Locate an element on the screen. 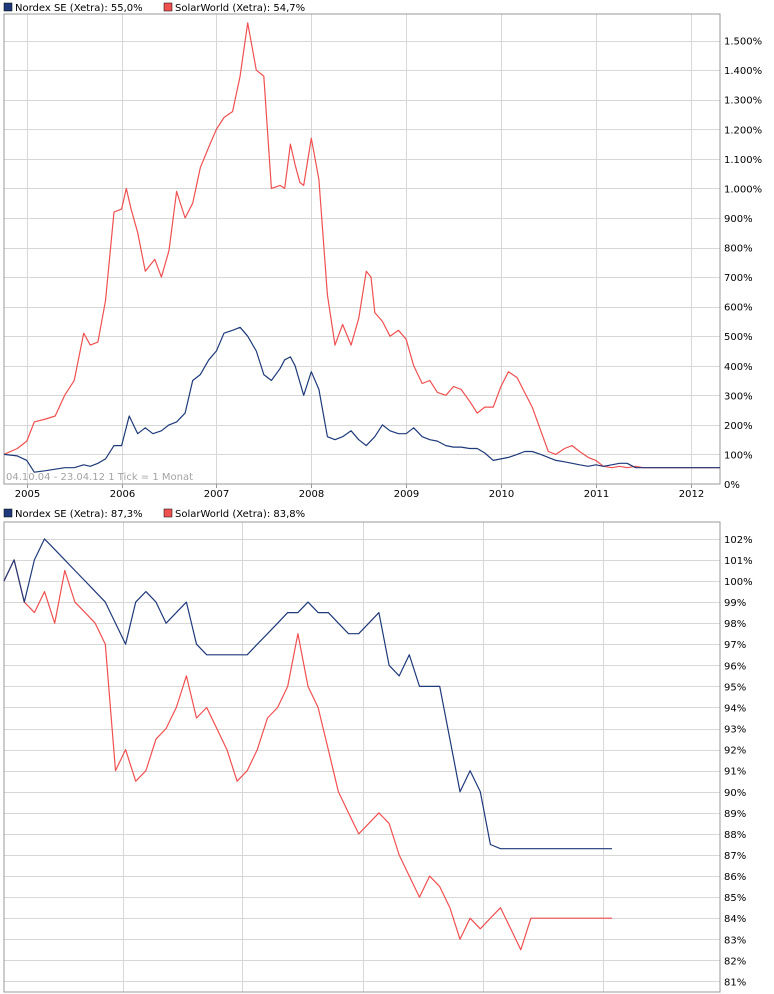 Image resolution: width=774 pixels, height=994 pixels. legend-label-nordex-bottom: Nordex SE (Xetra): 87,3% is located at coordinates (79, 514).